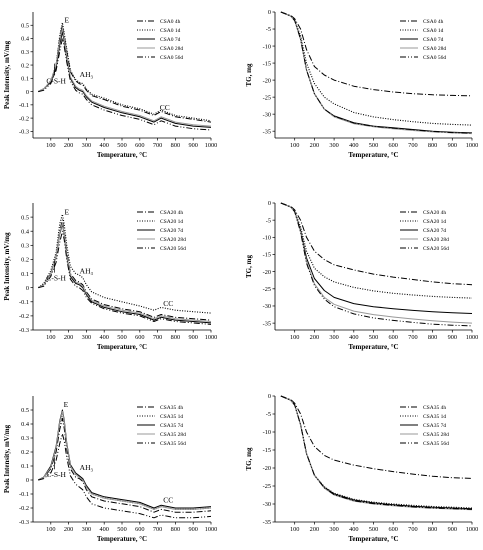 The width and height of the screenshot is (483, 550). Describe the element at coordinates (267, 323) in the screenshot. I see `y-tick-label: -35` at that location.